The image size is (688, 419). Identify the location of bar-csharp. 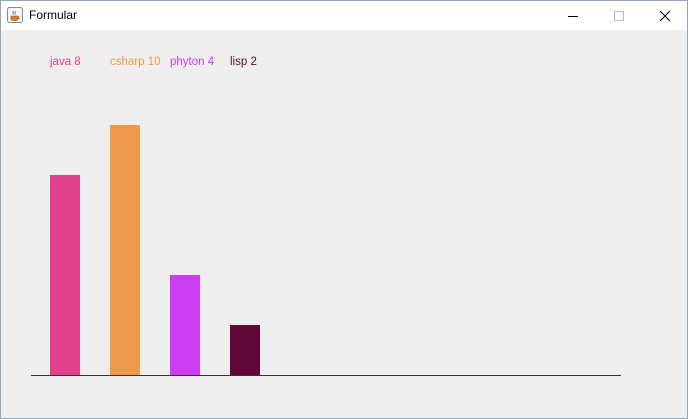
(125, 250).